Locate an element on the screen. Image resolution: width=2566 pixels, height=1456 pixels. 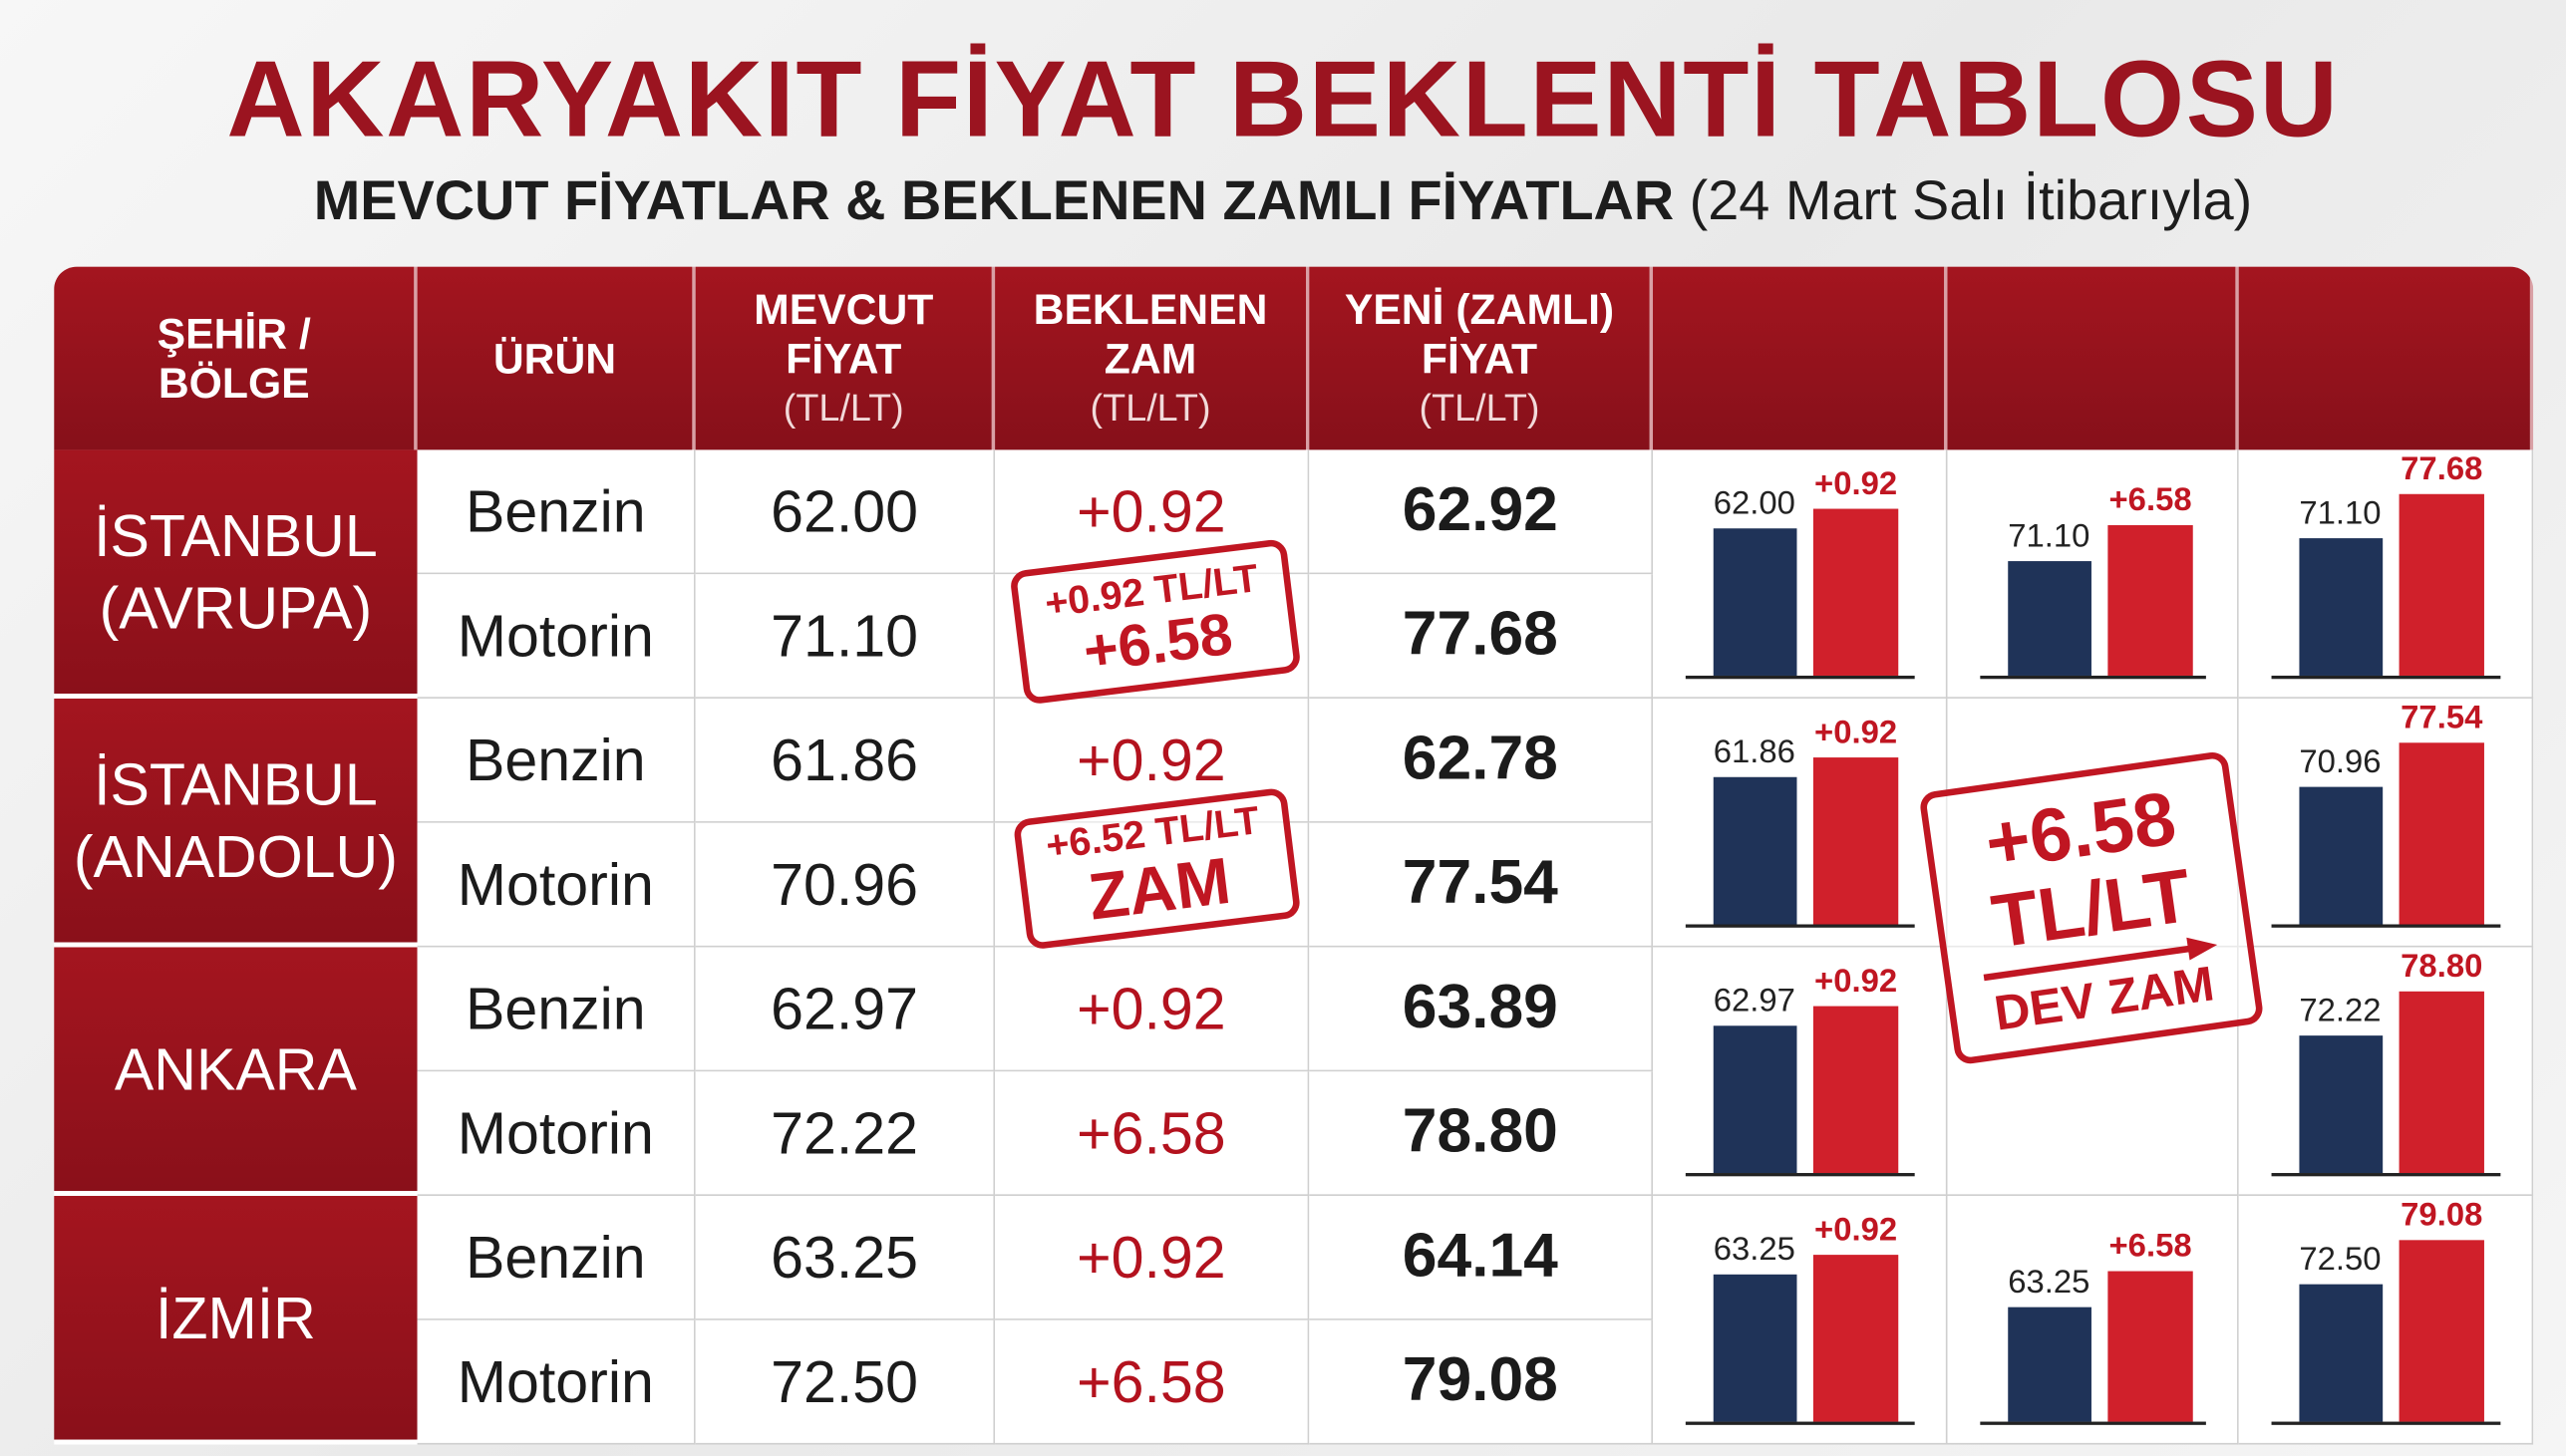
header-title: BEKLENEN ZAM is located at coordinates (1150, 334).